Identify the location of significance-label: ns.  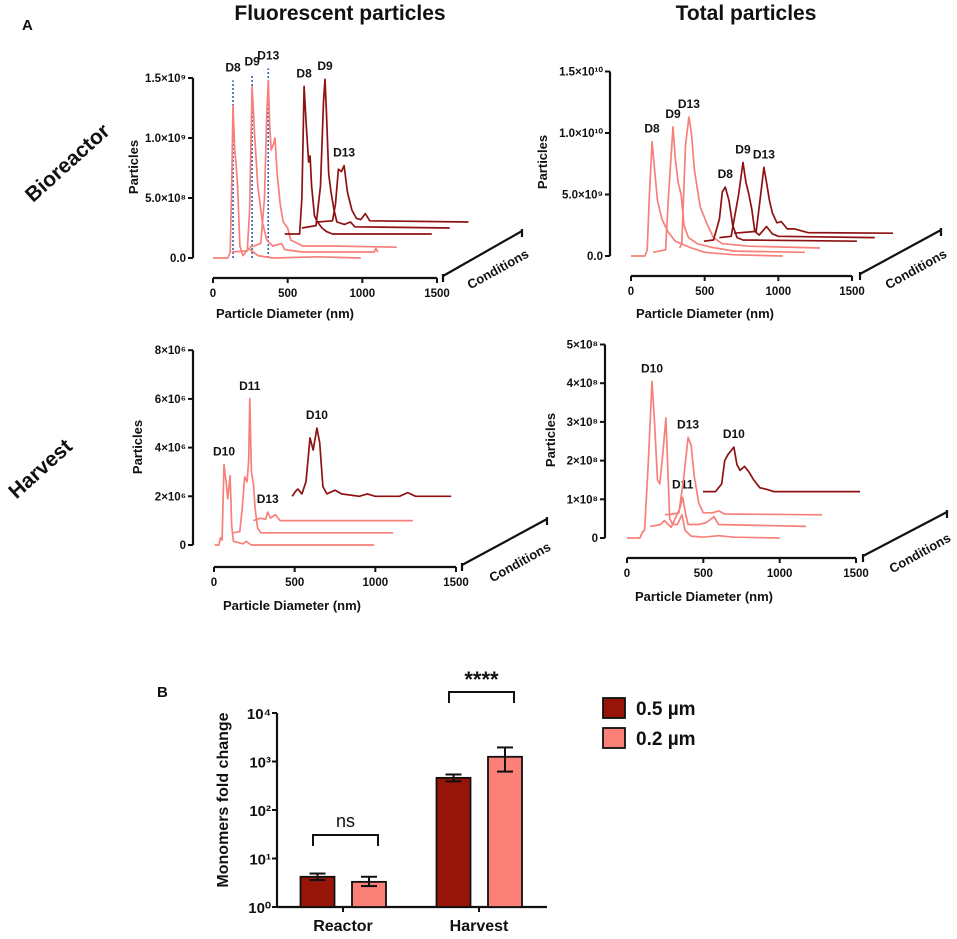
(345, 821).